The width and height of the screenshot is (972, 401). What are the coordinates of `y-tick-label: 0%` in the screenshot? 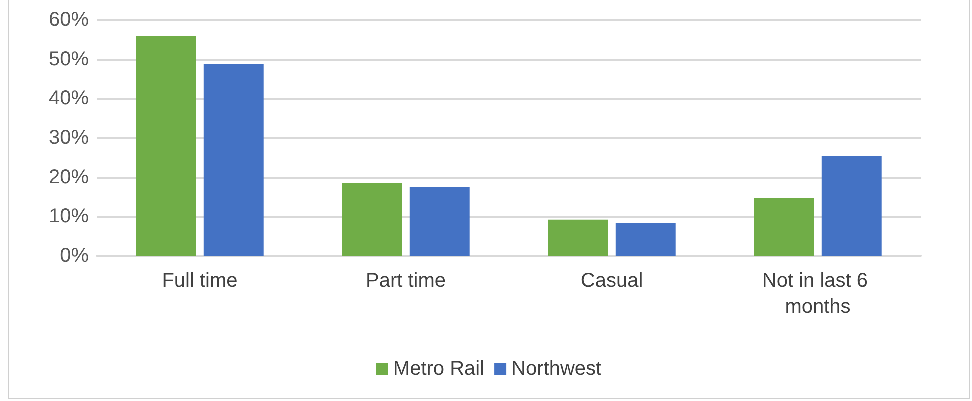 It's located at (75, 256).